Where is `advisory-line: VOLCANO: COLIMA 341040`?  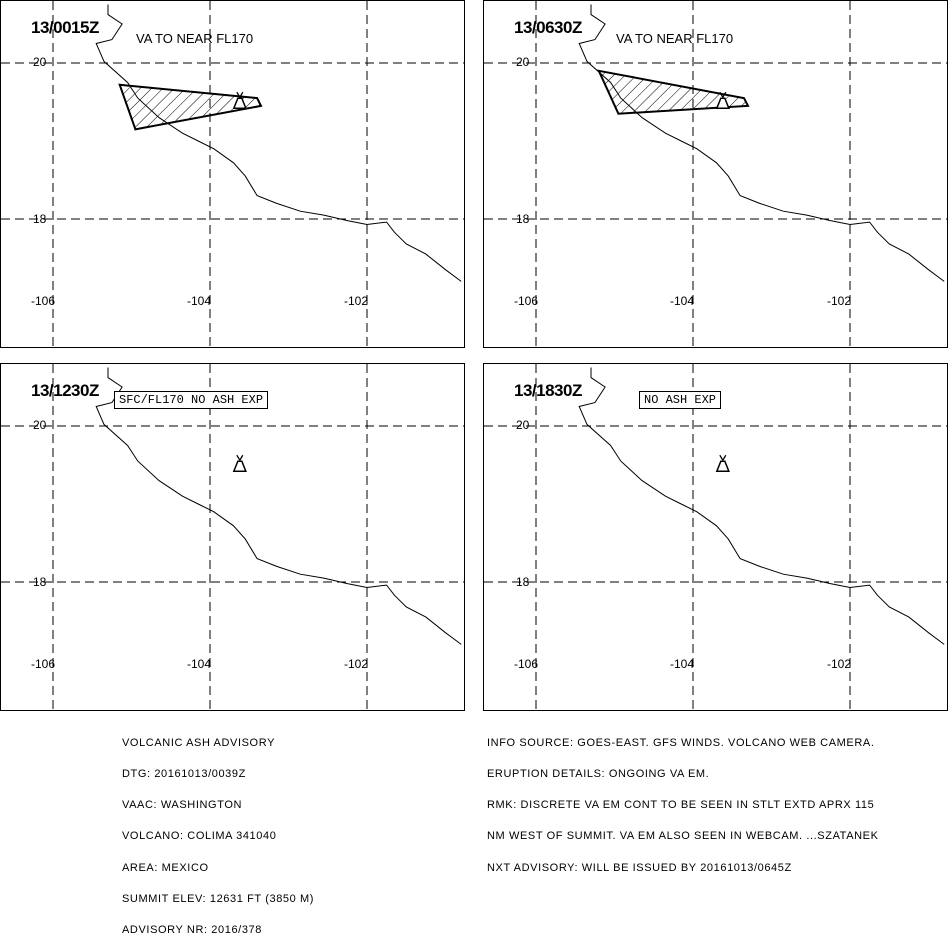
advisory-line: VOLCANO: COLIMA 341040 is located at coordinates (199, 836).